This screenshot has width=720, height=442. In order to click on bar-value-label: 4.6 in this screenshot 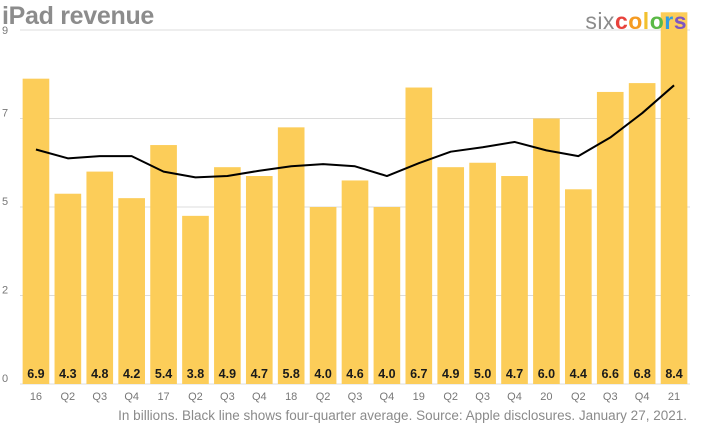, I will do `click(354, 374)`.